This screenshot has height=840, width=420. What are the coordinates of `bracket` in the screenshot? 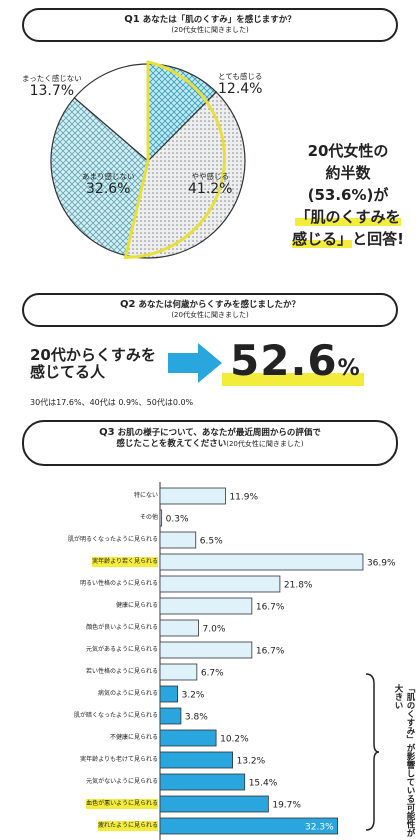 It's located at (372, 752).